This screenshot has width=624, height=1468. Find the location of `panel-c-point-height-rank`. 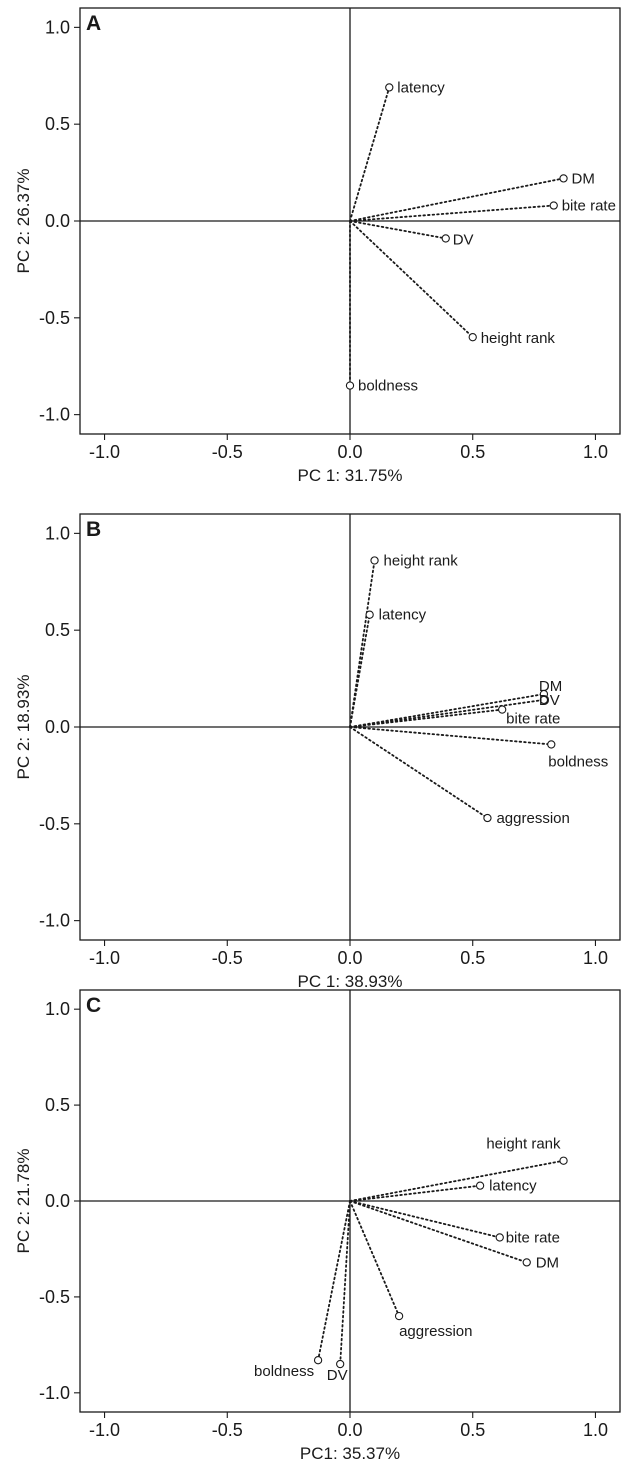

panel-c-point-height-rank is located at coordinates (563, 1160).